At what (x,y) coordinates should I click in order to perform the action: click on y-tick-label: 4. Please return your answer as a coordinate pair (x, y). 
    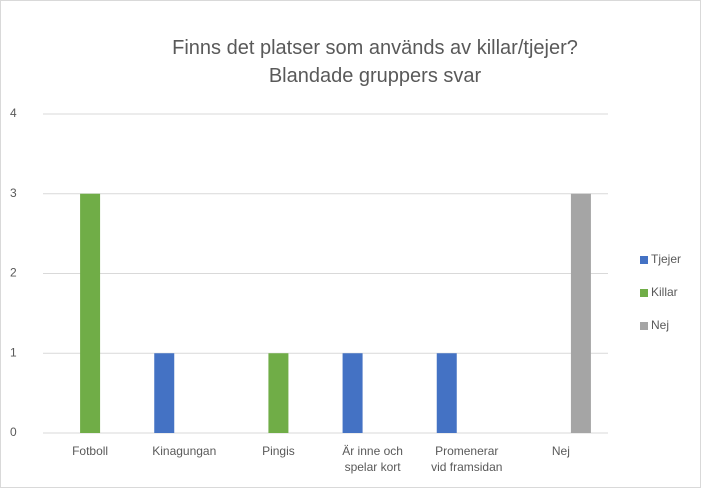
    Looking at the image, I should click on (13, 113).